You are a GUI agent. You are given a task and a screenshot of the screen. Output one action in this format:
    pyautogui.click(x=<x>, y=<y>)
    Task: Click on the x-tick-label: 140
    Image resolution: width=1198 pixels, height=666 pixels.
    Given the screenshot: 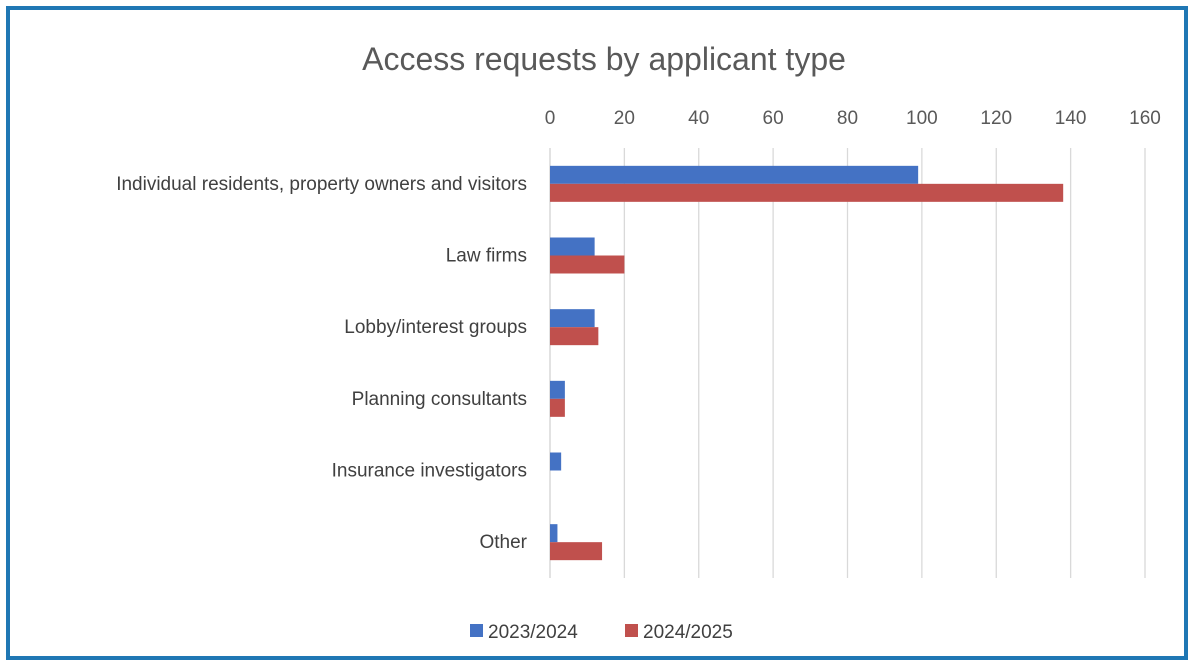 What is the action you would take?
    pyautogui.click(x=1071, y=118)
    